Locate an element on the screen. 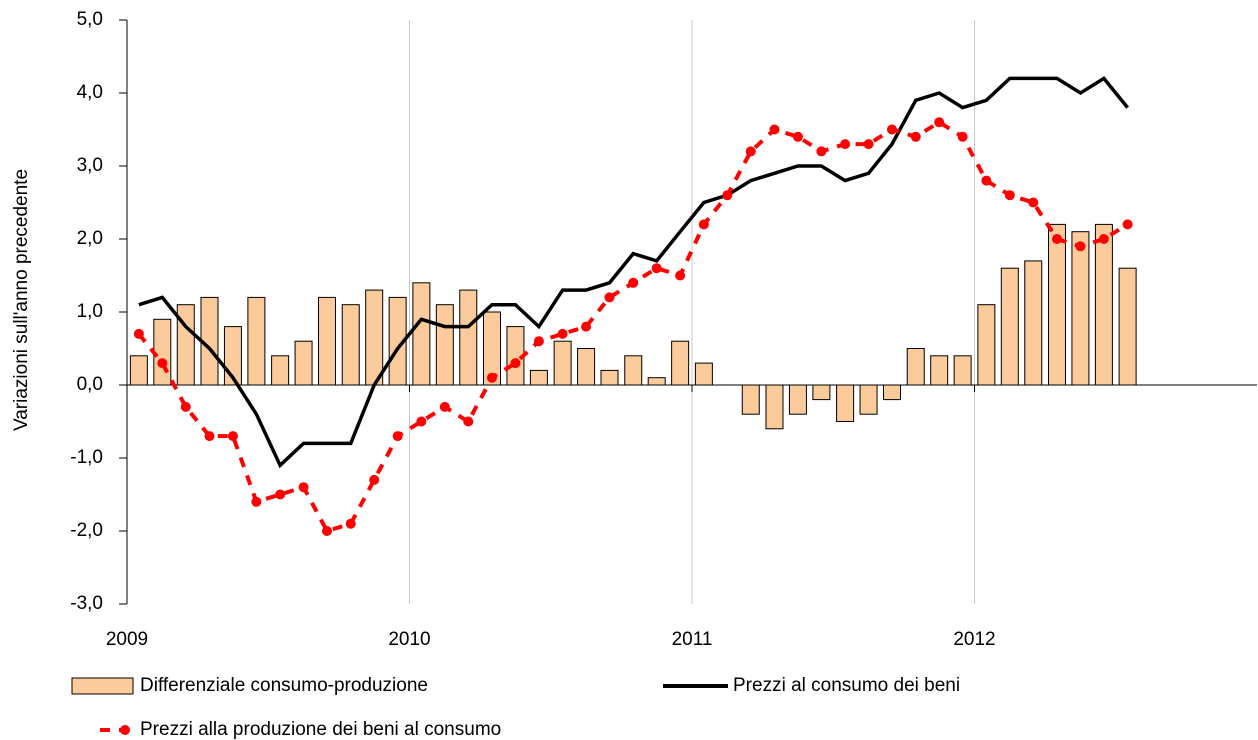 The image size is (1258, 740). x-tick-label: 2010 is located at coordinates (409, 639).